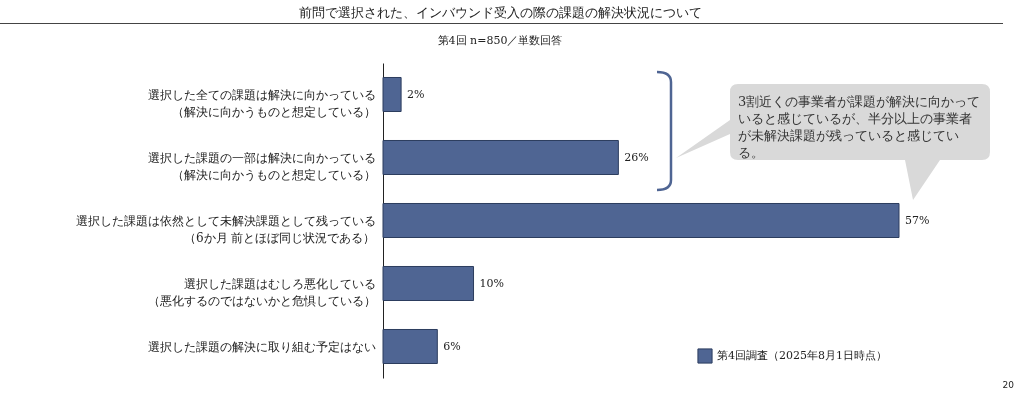 The height and width of the screenshot is (399, 1024). I want to click on annotation: 3割近くの事業者が課題が解決に向かっていると感じているが、半分以上の事業者が未解決課題が残っていると感じている。, so click(860, 127).